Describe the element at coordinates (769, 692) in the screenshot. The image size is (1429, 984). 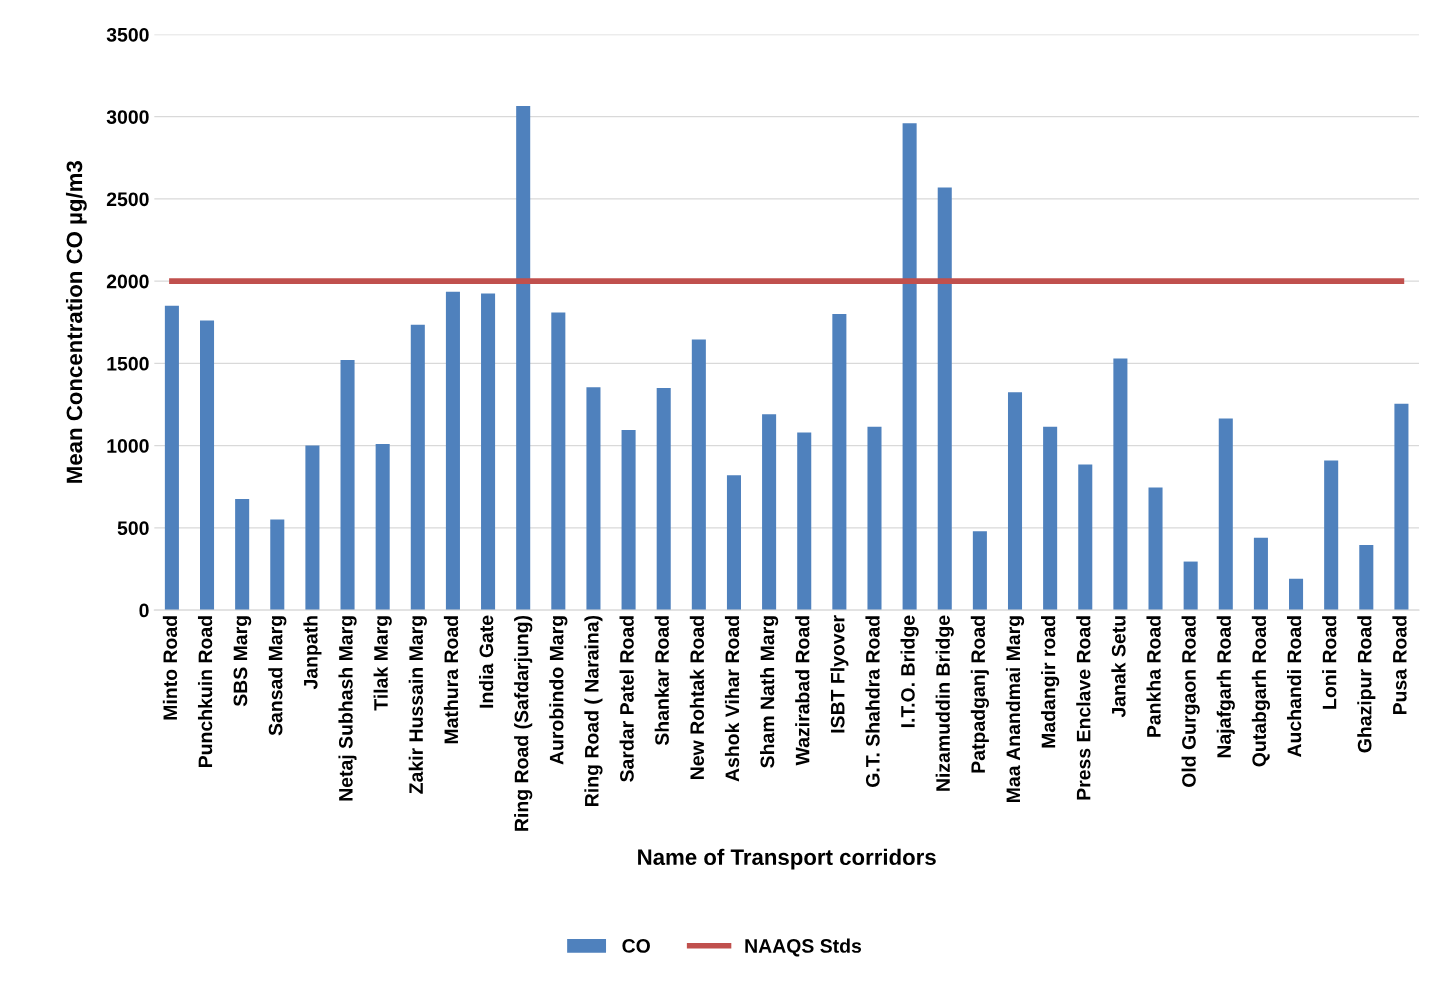
I see `x-tick-label: Sham Nath Marg` at that location.